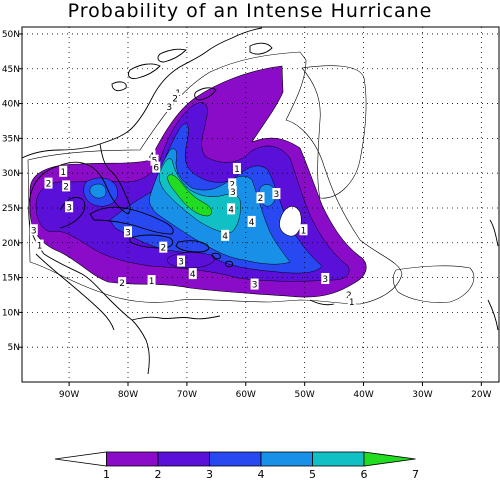 The height and width of the screenshot is (500, 500). What do you see at coordinates (11, 105) in the screenshot?
I see `lat-tick-label: 40N` at bounding box center [11, 105].